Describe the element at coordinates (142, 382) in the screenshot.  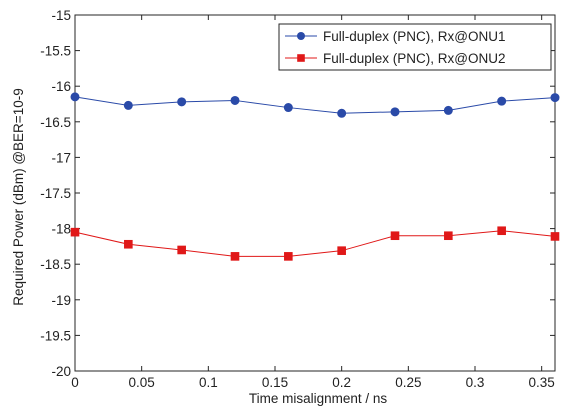
I see `x-tick-label: 0.05` at that location.